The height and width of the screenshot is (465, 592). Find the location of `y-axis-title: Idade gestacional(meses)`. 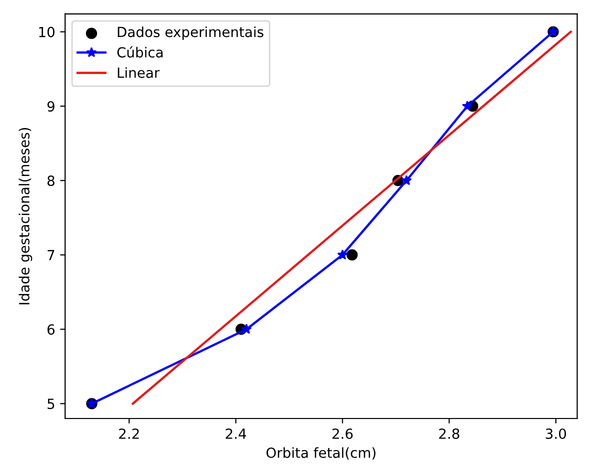

y-axis-title: Idade gestacional(meses) is located at coordinates (25, 216).